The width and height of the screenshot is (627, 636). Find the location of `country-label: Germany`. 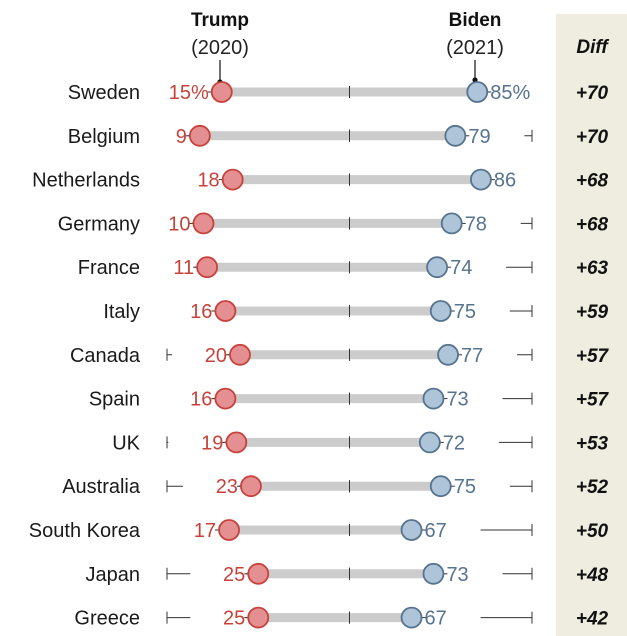

country-label: Germany is located at coordinates (99, 224).